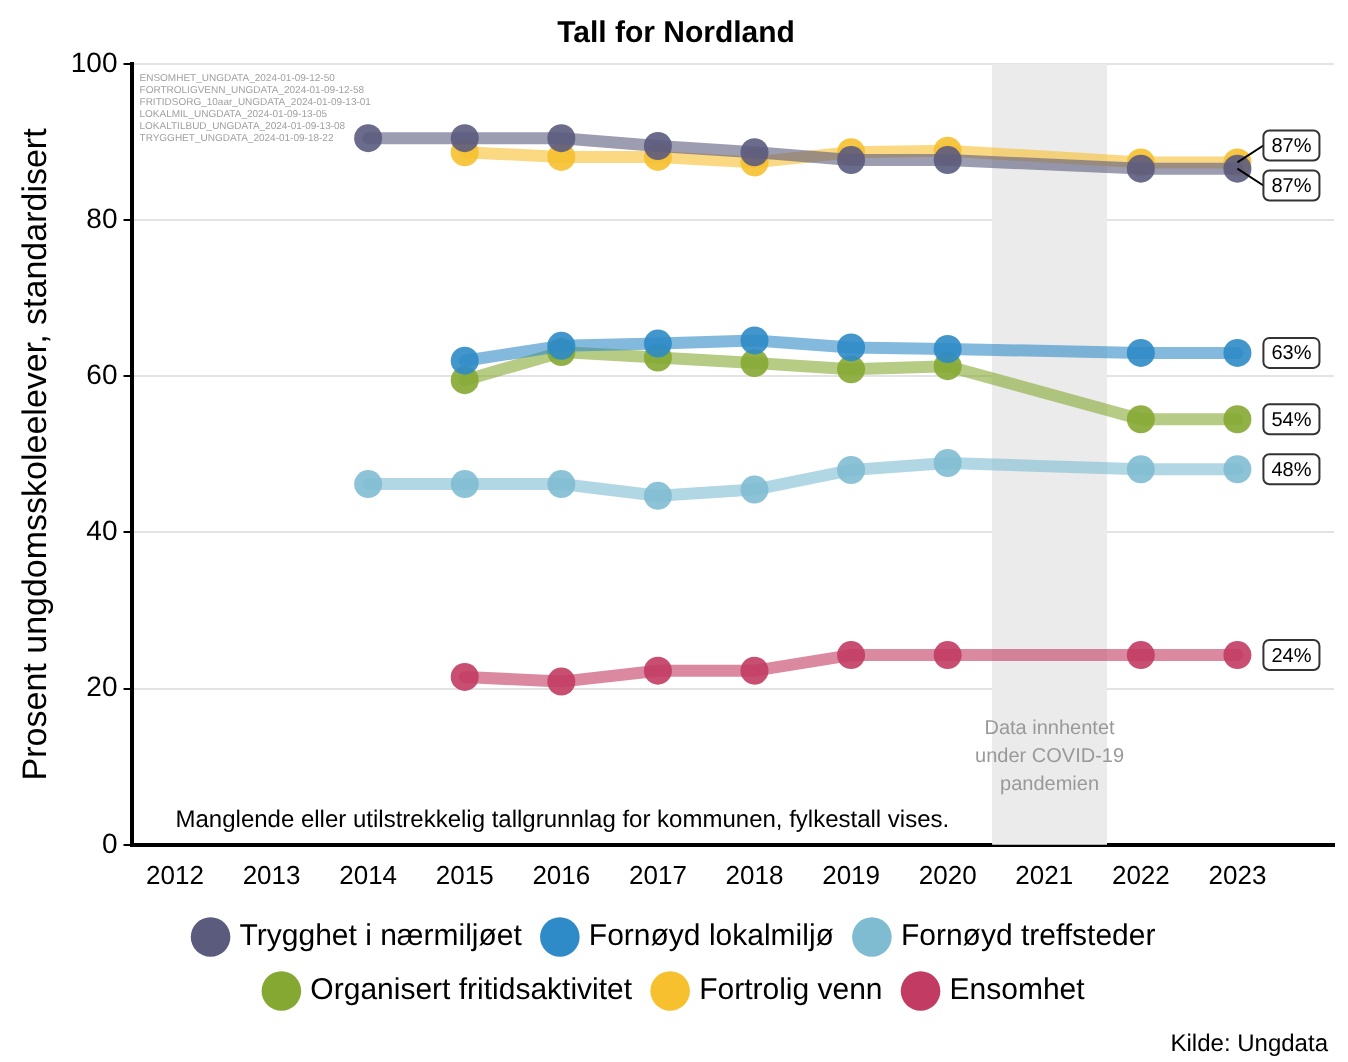 This screenshot has height=1062, width=1348. I want to click on legend-label: Fornøyd lokalmiljø, so click(711, 936).